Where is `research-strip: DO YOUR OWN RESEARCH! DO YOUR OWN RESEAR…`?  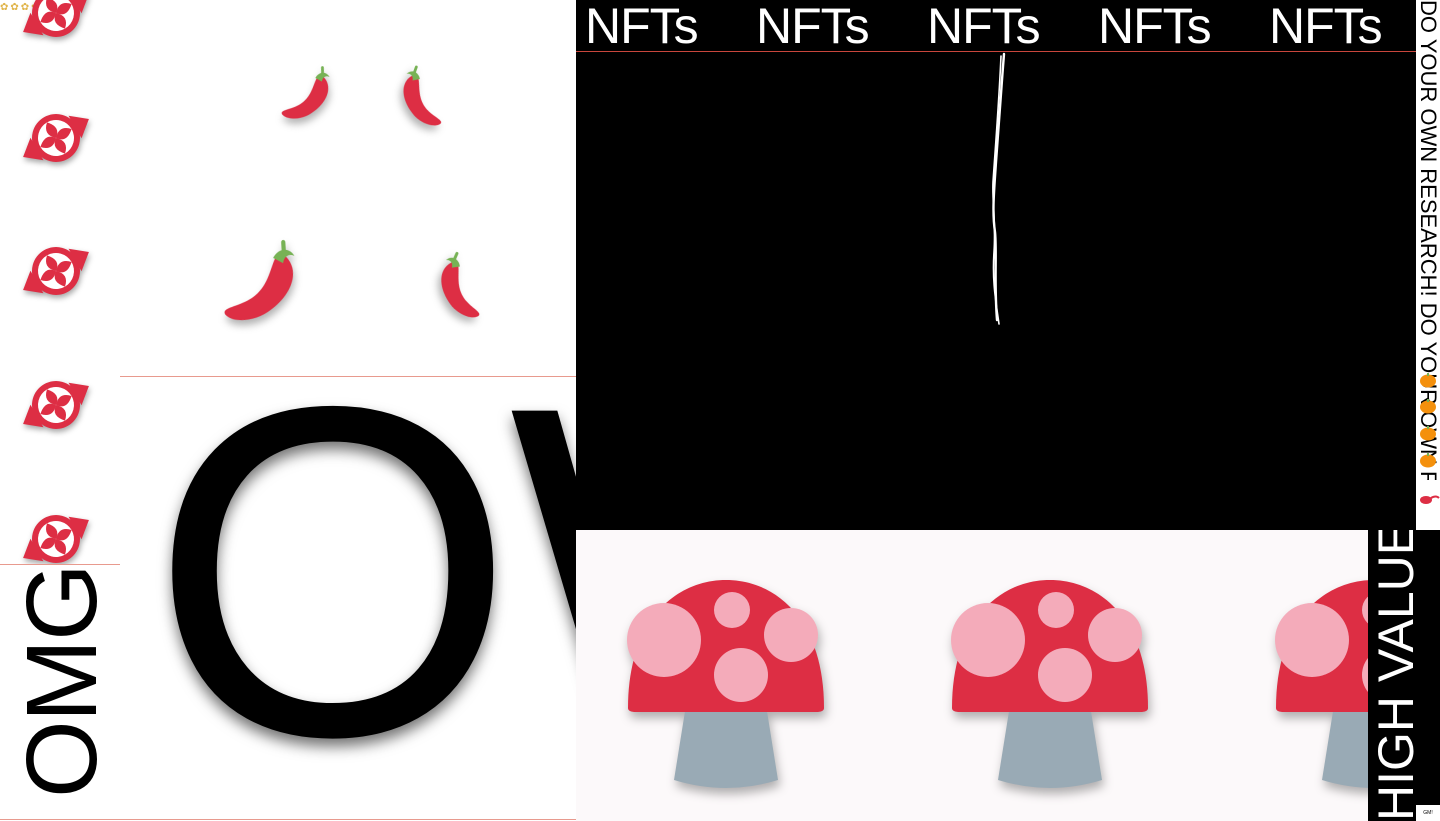
research-strip: DO YOUR OWN RESEARCH! DO YOUR OWN RESEAR… is located at coordinates (1428, 240).